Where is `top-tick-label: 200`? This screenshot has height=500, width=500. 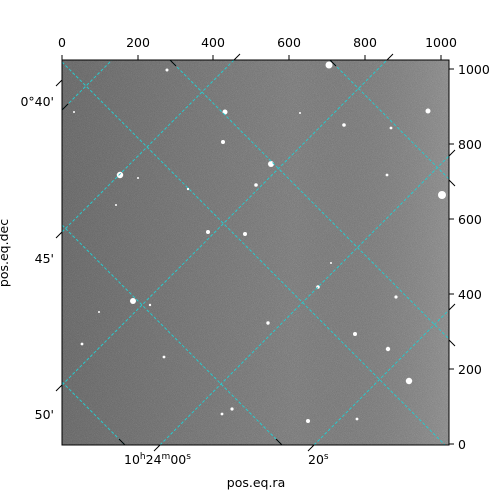
top-tick-label: 200 is located at coordinates (138, 42).